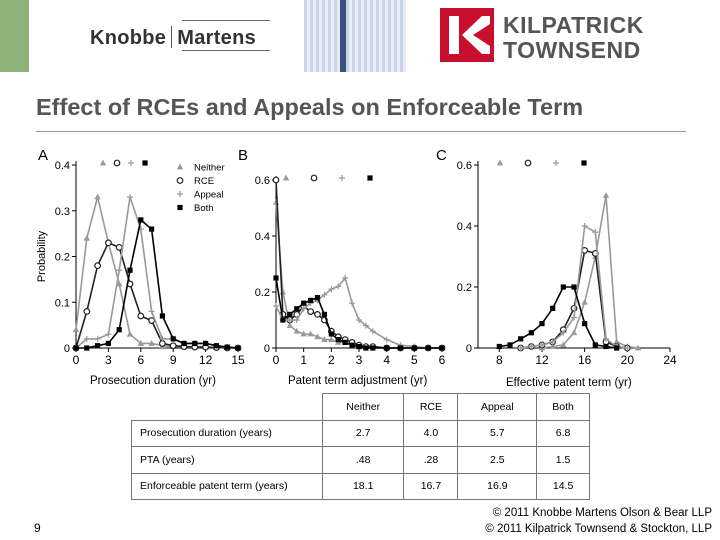 This screenshot has width=720, height=540. I want to click on legend-appeal-label: Appeal, so click(209, 195).